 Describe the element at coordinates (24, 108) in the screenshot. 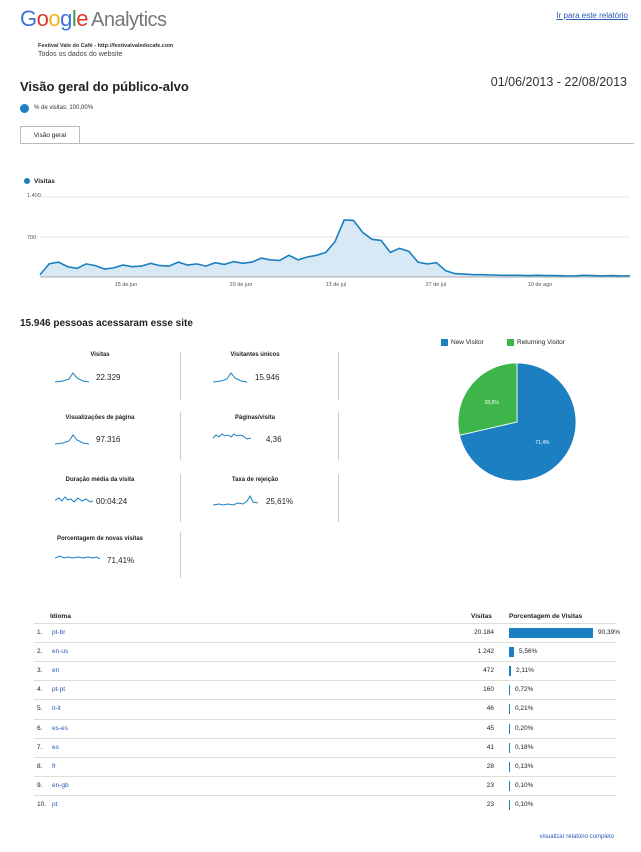

I see `segment-dot-icon` at that location.